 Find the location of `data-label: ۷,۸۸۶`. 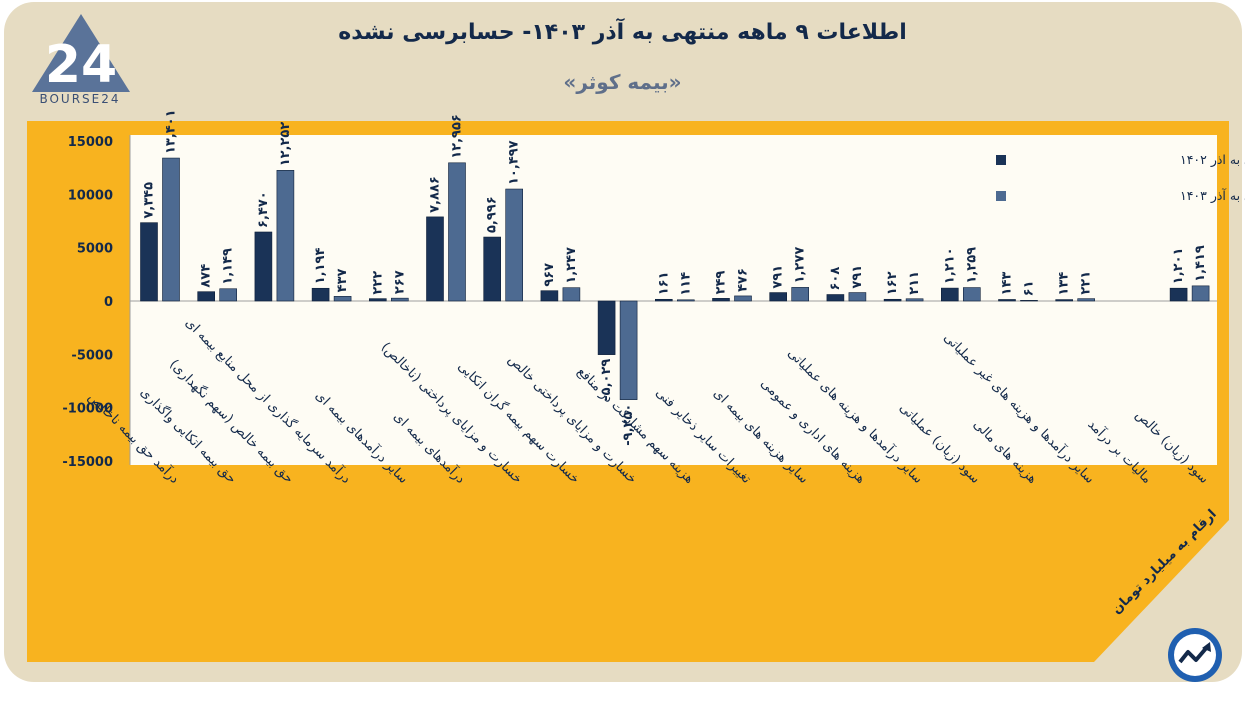

data-label: ۷,۸۸۶ is located at coordinates (435, 194).